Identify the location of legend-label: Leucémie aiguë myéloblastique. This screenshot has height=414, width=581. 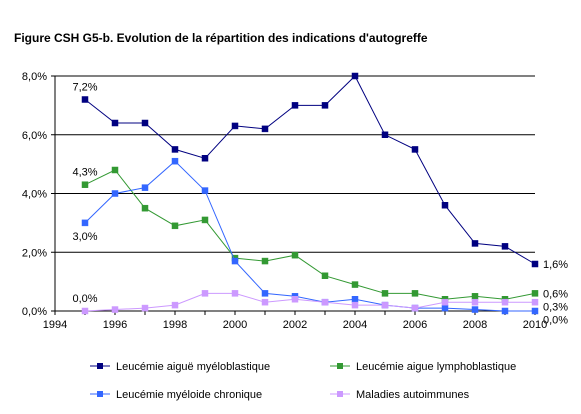
(193, 367).